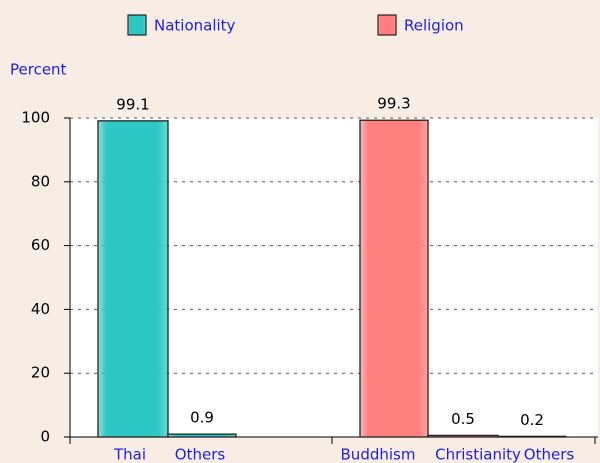 The height and width of the screenshot is (463, 600). Describe the element at coordinates (40, 373) in the screenshot. I see `y-tick-label: 20` at that location.